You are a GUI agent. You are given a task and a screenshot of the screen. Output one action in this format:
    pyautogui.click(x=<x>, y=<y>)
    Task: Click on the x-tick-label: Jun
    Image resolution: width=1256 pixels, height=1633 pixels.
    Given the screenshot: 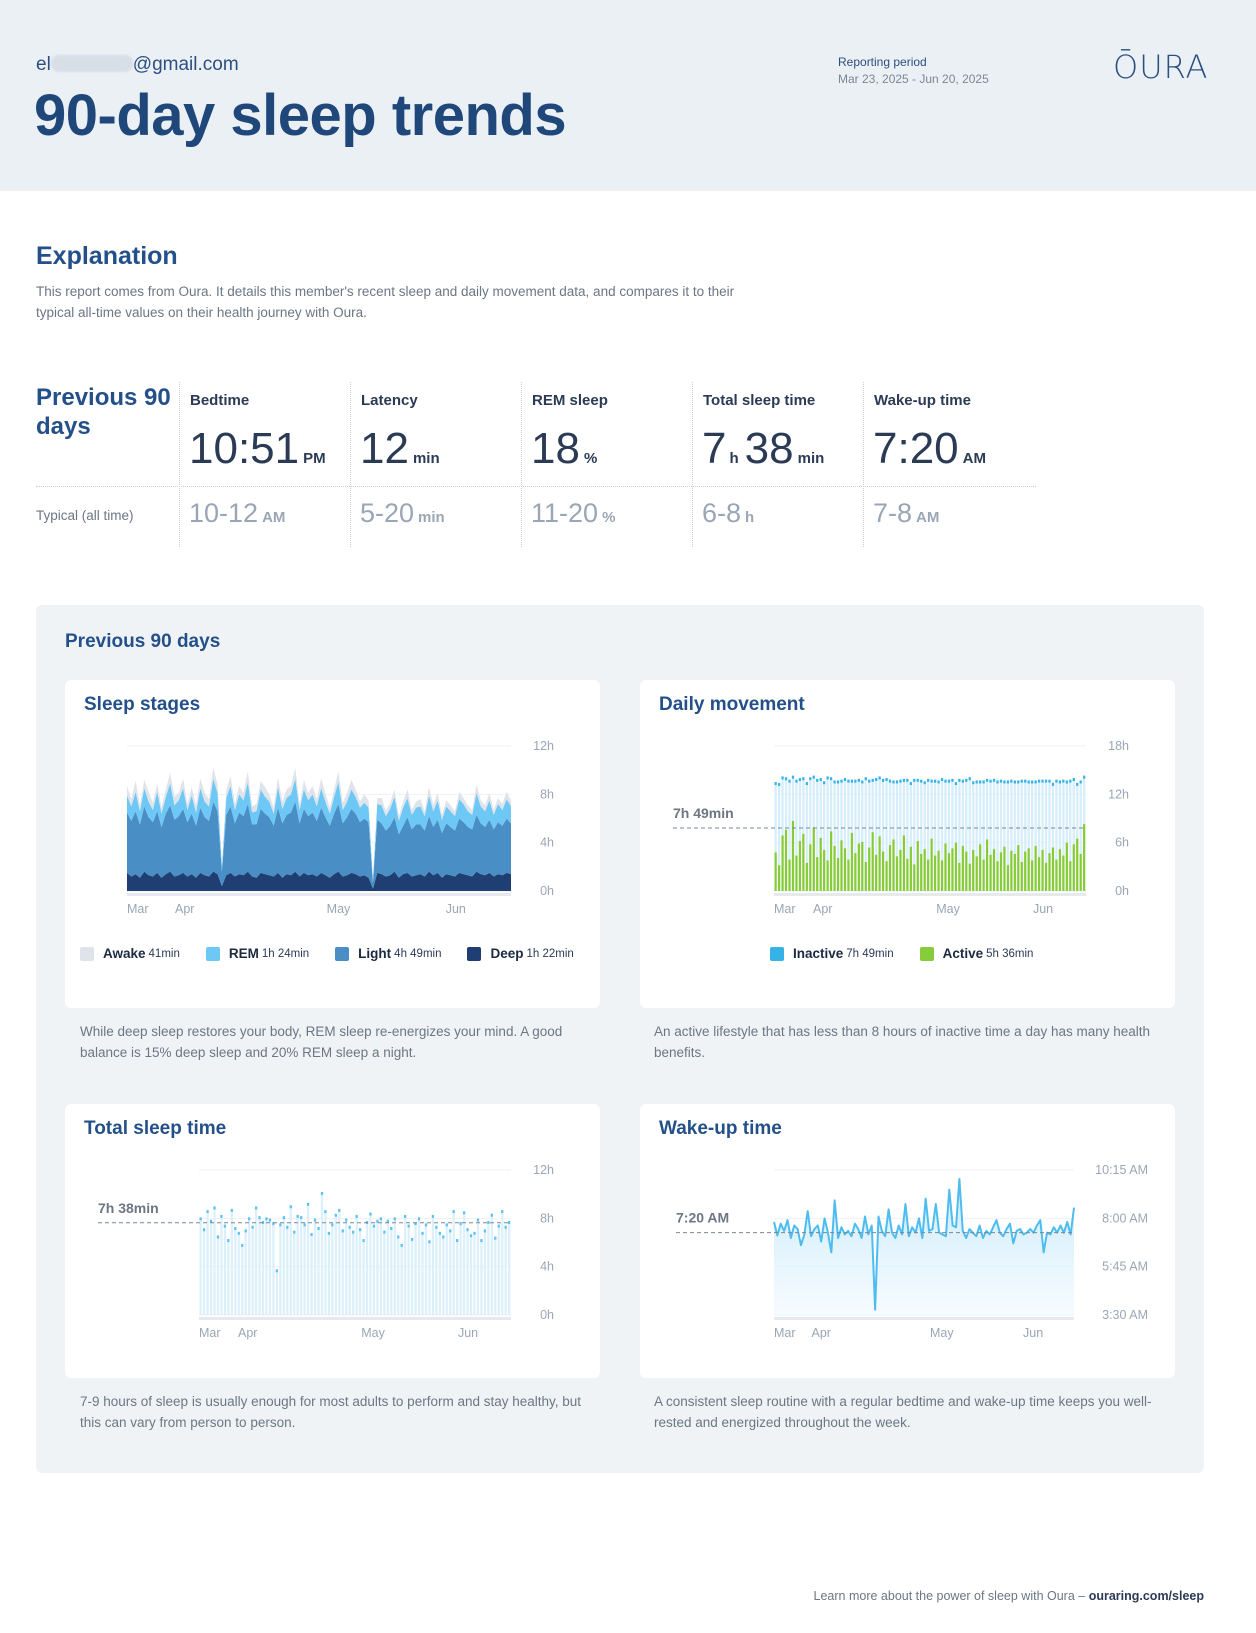 What is the action you would take?
    pyautogui.click(x=456, y=909)
    